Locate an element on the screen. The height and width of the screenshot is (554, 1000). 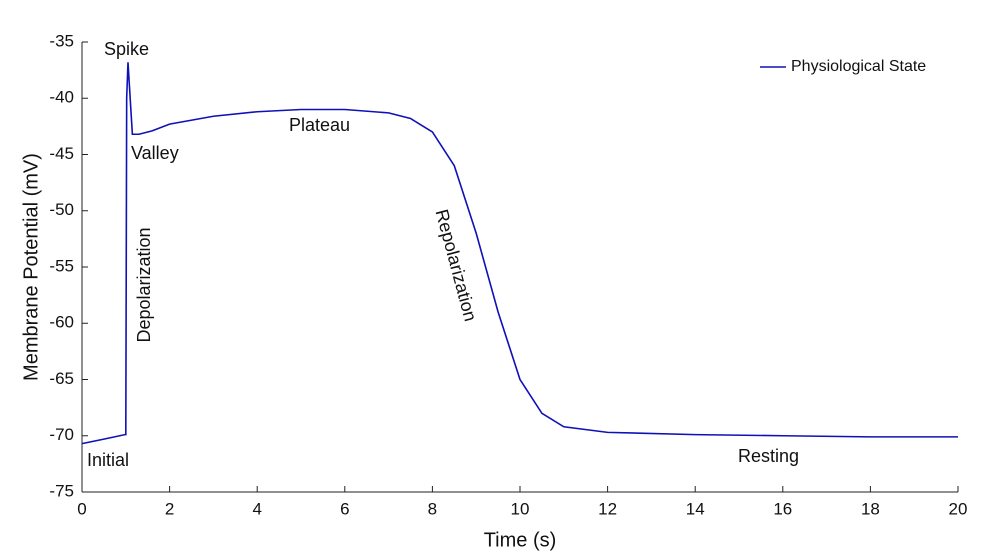
x-tick-label: 16 is located at coordinates (782, 508).